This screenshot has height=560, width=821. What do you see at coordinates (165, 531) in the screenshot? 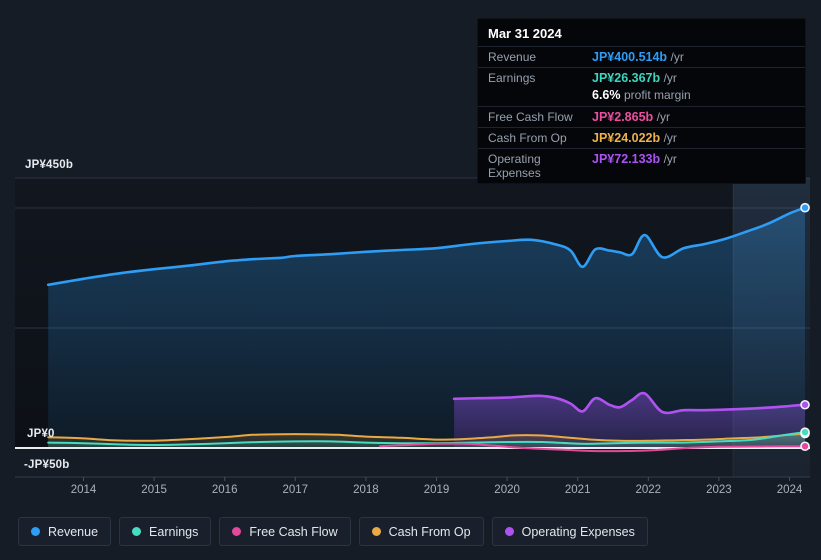
I see `legend-item-earnings: Earnings` at bounding box center [165, 531].